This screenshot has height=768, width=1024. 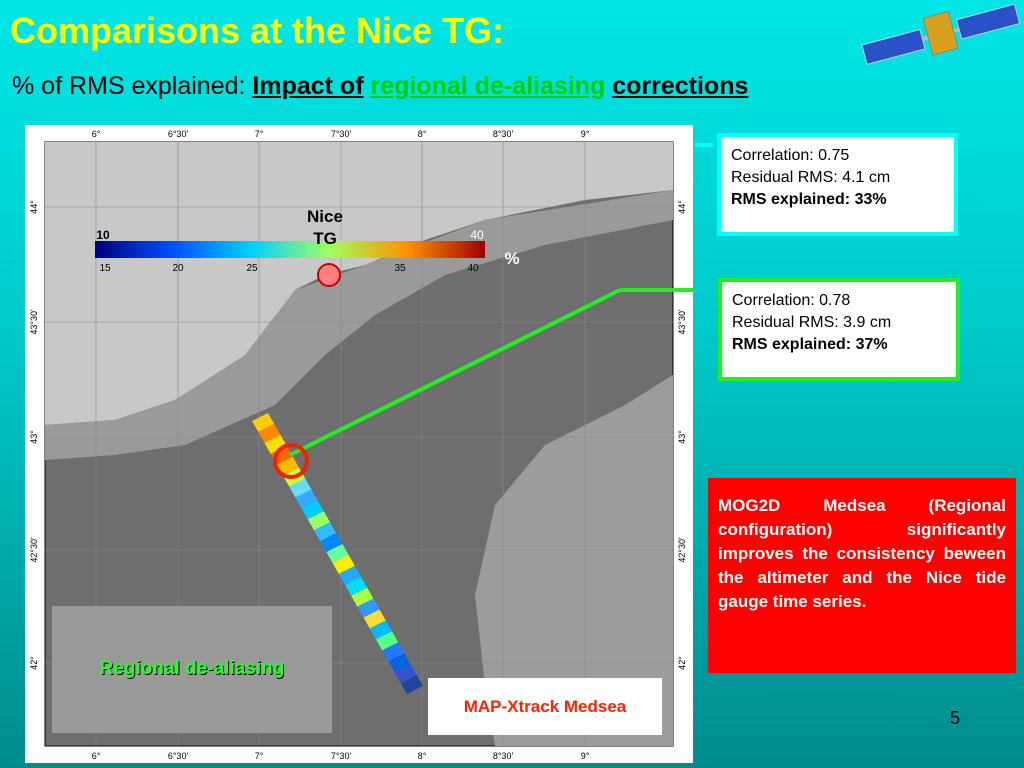 I want to click on stat: RMS explained: 33%, so click(x=809, y=199).